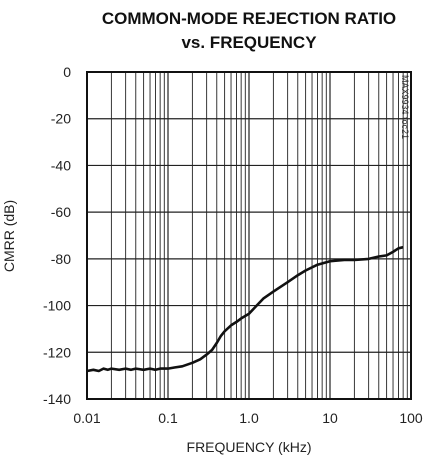  What do you see at coordinates (57, 306) in the screenshot?
I see `y-tick-label: -100` at bounding box center [57, 306].